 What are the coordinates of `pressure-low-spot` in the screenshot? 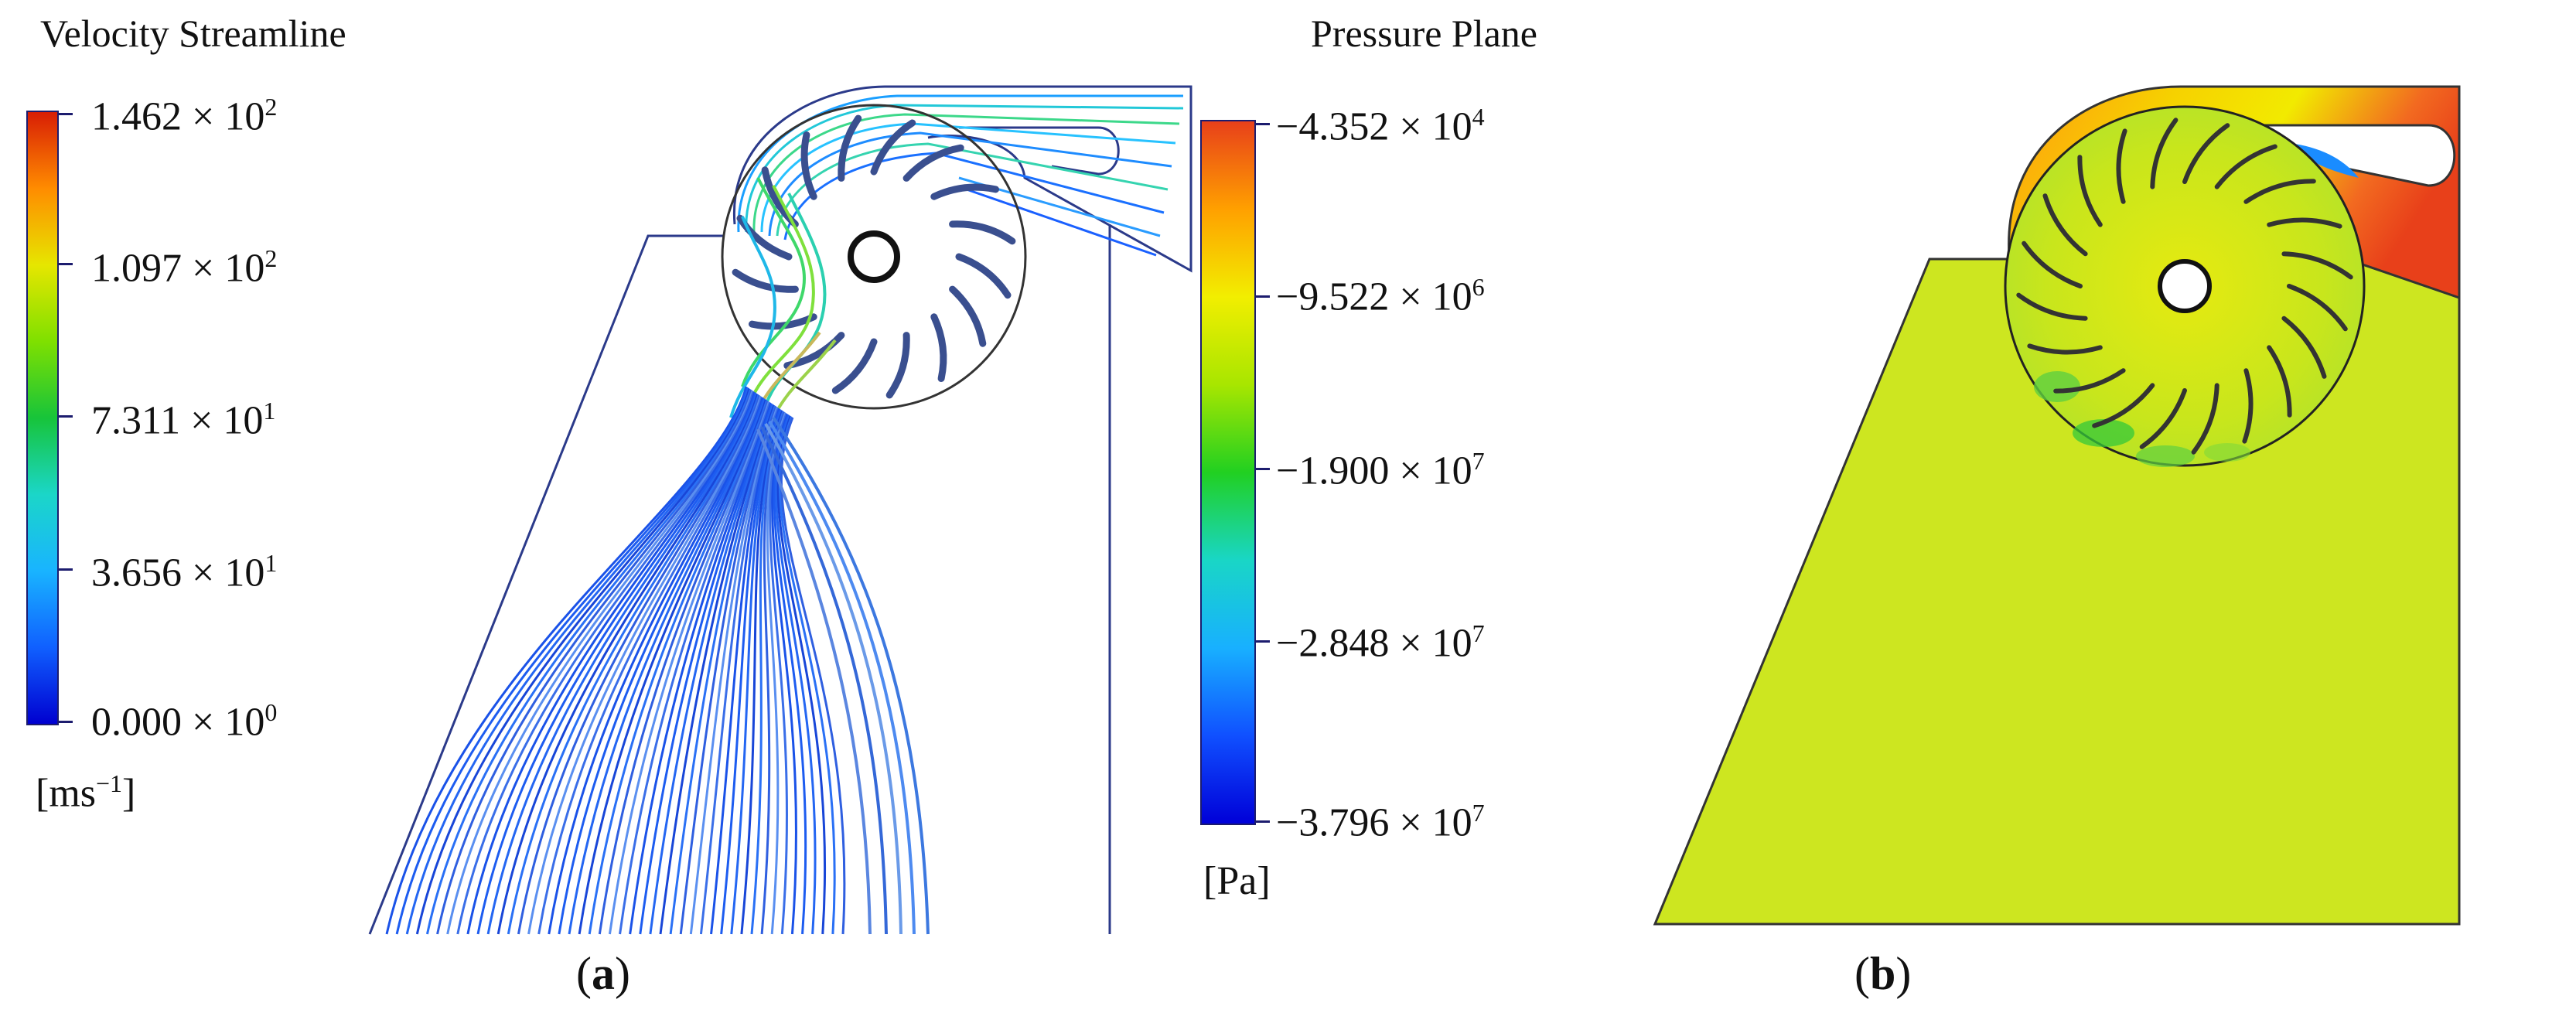 It's located at (2324, 160).